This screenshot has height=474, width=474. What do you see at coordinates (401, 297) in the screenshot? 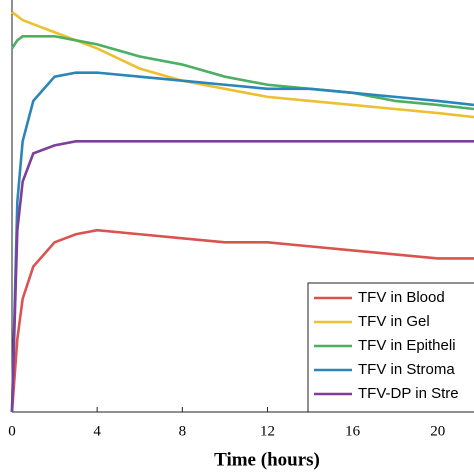
I see `legend-label: TFV in Blood` at bounding box center [401, 297].